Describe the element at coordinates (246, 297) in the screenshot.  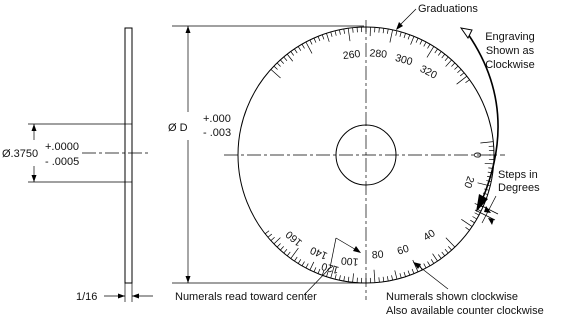
I see `numerals-center-label: Numerals read toward center` at that location.